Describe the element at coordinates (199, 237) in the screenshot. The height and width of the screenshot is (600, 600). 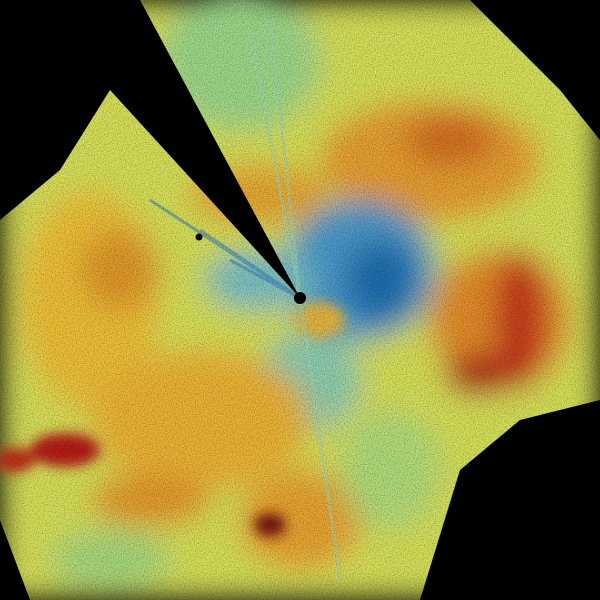
I see `target-dot` at that location.